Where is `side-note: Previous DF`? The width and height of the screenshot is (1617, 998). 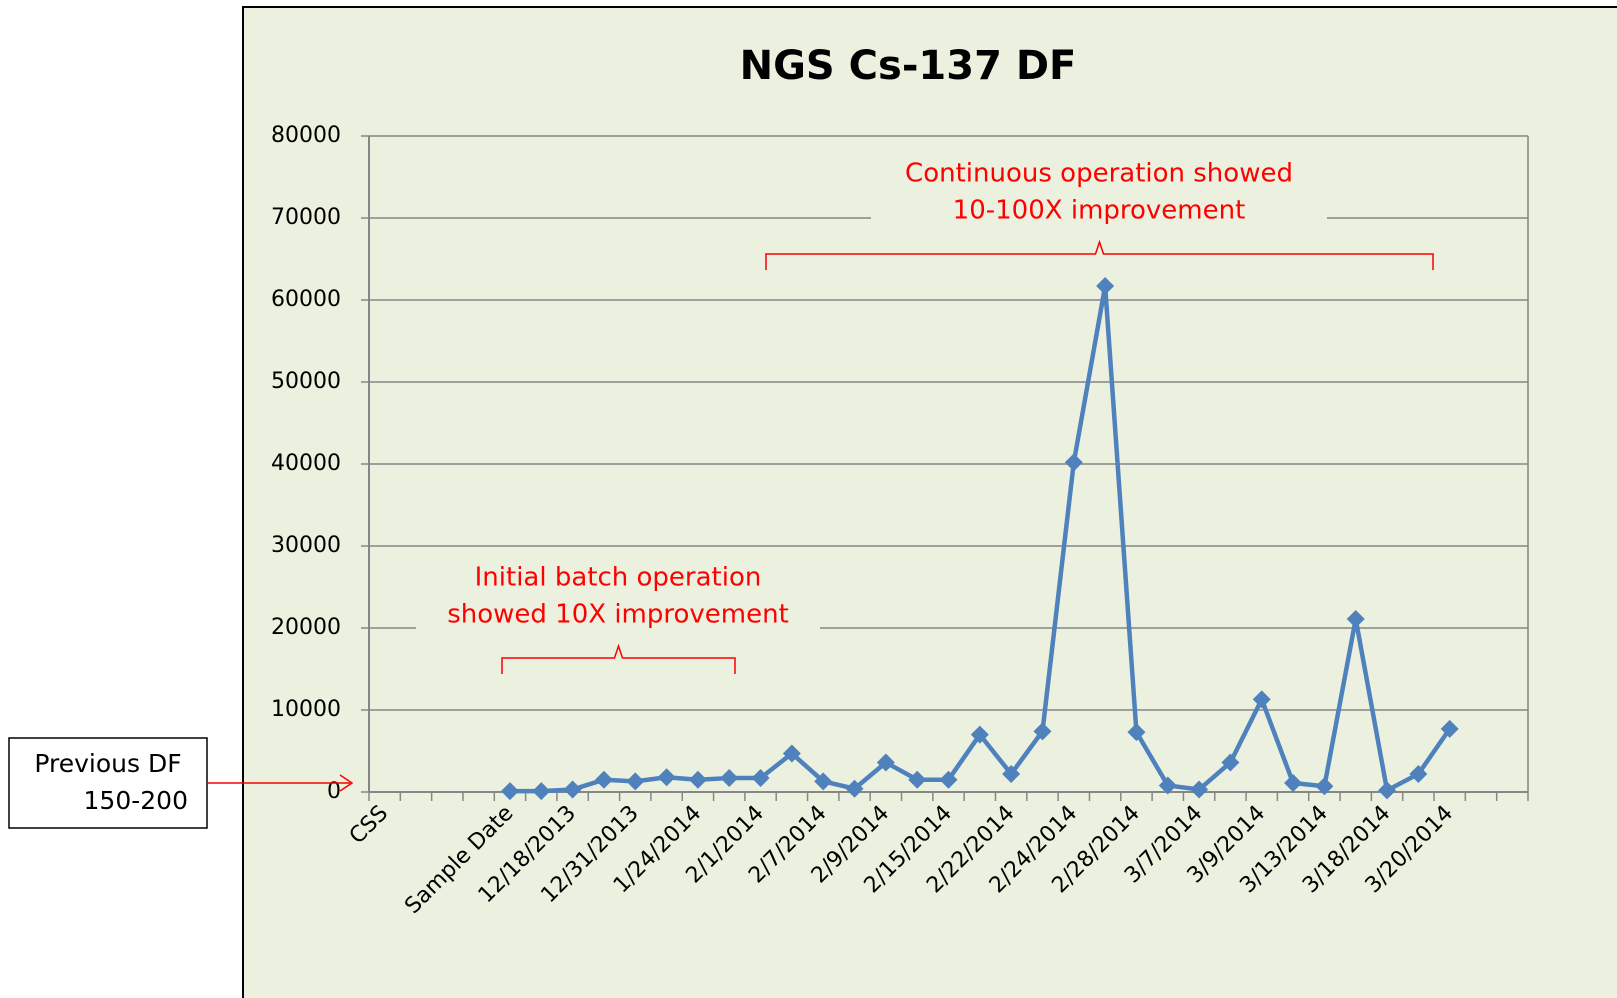
side-note: Previous DF is located at coordinates (107, 763).